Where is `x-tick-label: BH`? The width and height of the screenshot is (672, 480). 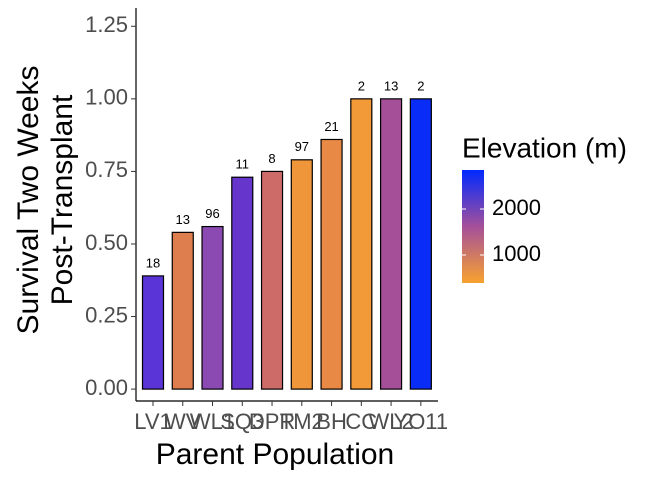
x-tick-label: BH is located at coordinates (331, 421).